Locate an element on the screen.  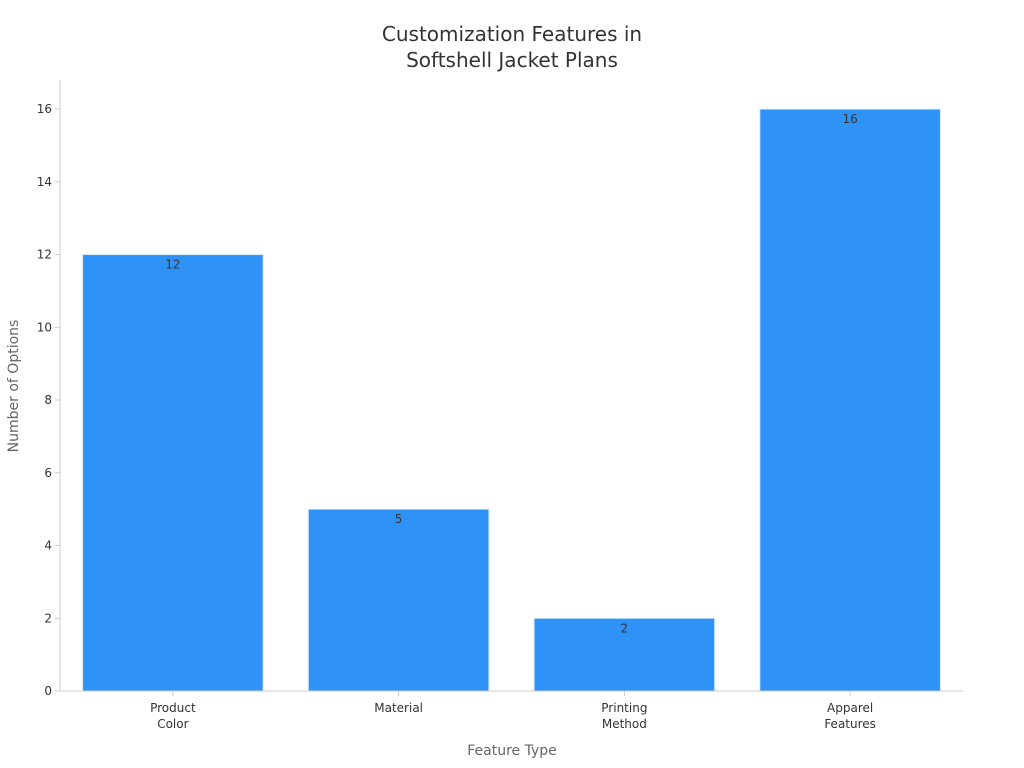
y-tick-label-0: 0 is located at coordinates (48, 691).